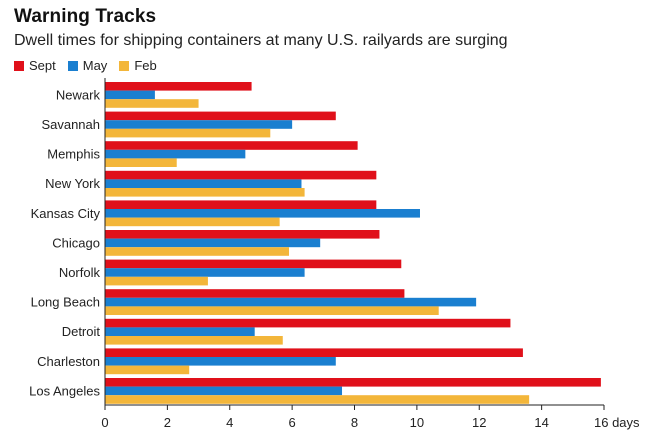  I want to click on category-label-charleston: Charleston, so click(68, 361).